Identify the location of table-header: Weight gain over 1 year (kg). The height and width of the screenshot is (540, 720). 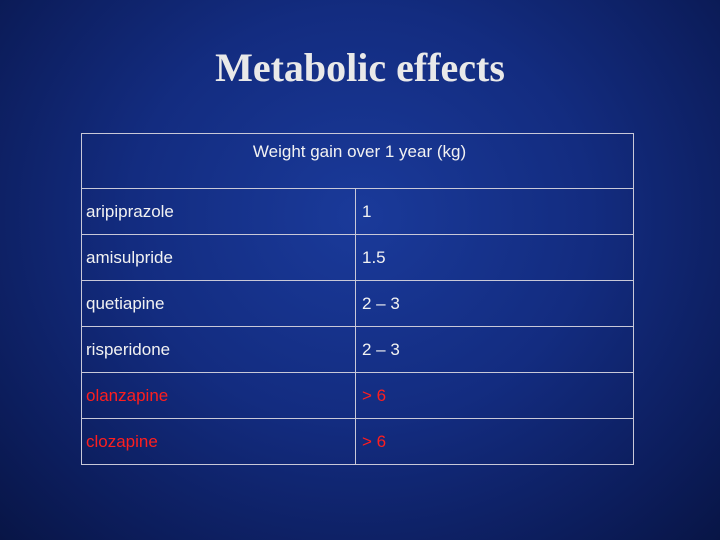
(357, 161).